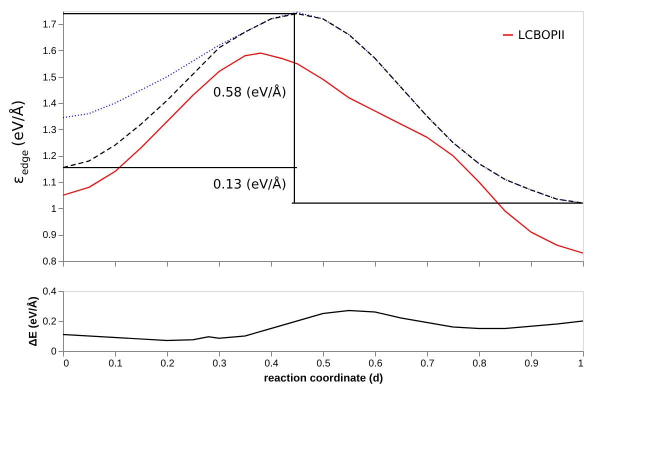  What do you see at coordinates (49, 51) in the screenshot?
I see `y-tick-label: 1.6` at bounding box center [49, 51].